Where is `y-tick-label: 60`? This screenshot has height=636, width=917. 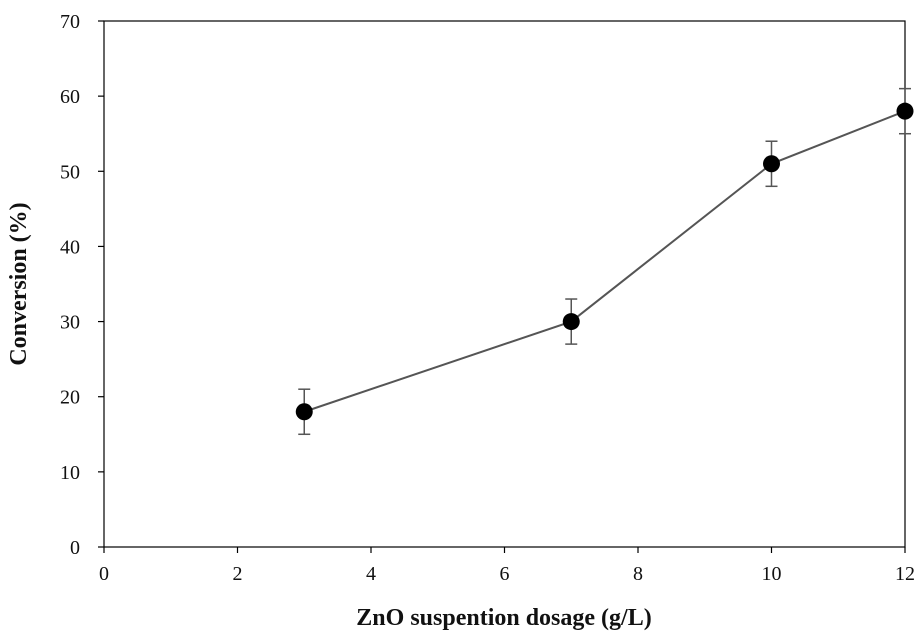
y-tick-label: 60 is located at coordinates (70, 97).